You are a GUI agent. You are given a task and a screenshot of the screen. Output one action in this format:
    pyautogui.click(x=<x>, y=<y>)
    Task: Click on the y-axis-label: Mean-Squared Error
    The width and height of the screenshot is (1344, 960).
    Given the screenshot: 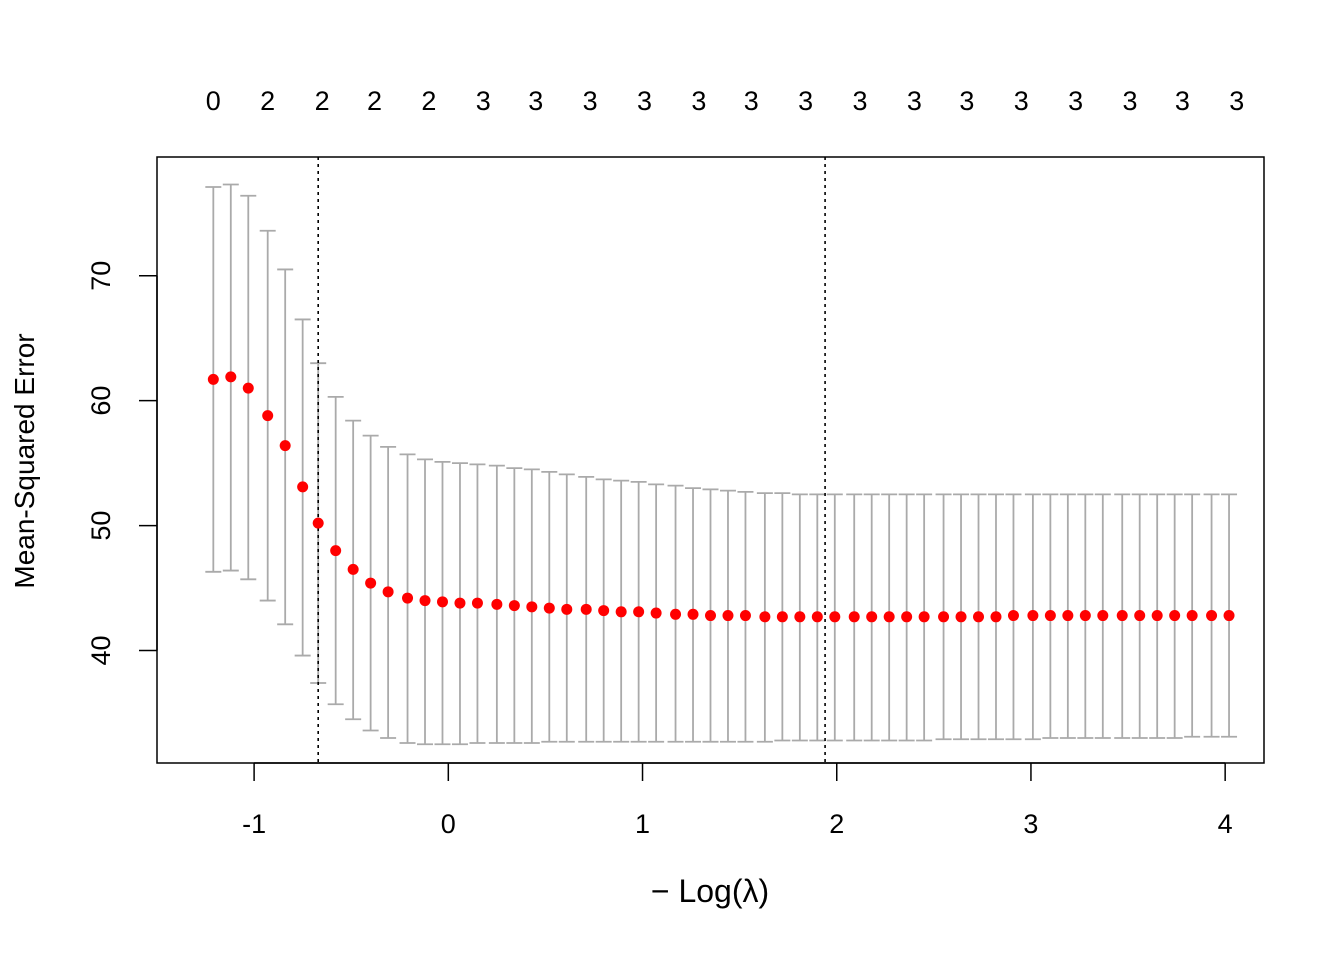 What is the action you would take?
    pyautogui.click(x=24, y=460)
    